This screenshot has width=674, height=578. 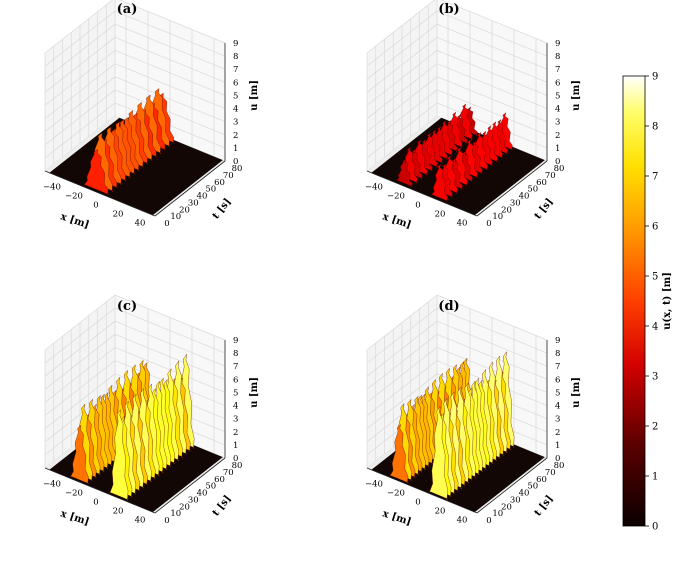 What do you see at coordinates (135, 27) in the screenshot?
I see `grid-line-z` at bounding box center [135, 27].